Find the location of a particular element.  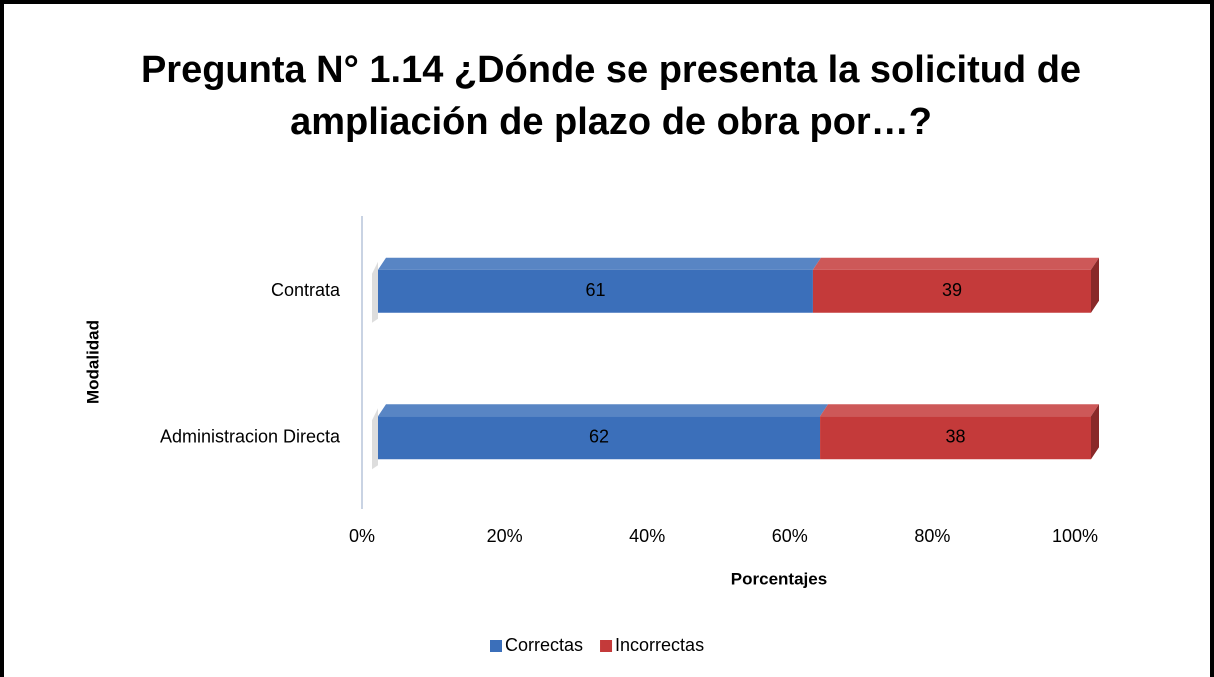

data-label: 39 is located at coordinates (952, 290).